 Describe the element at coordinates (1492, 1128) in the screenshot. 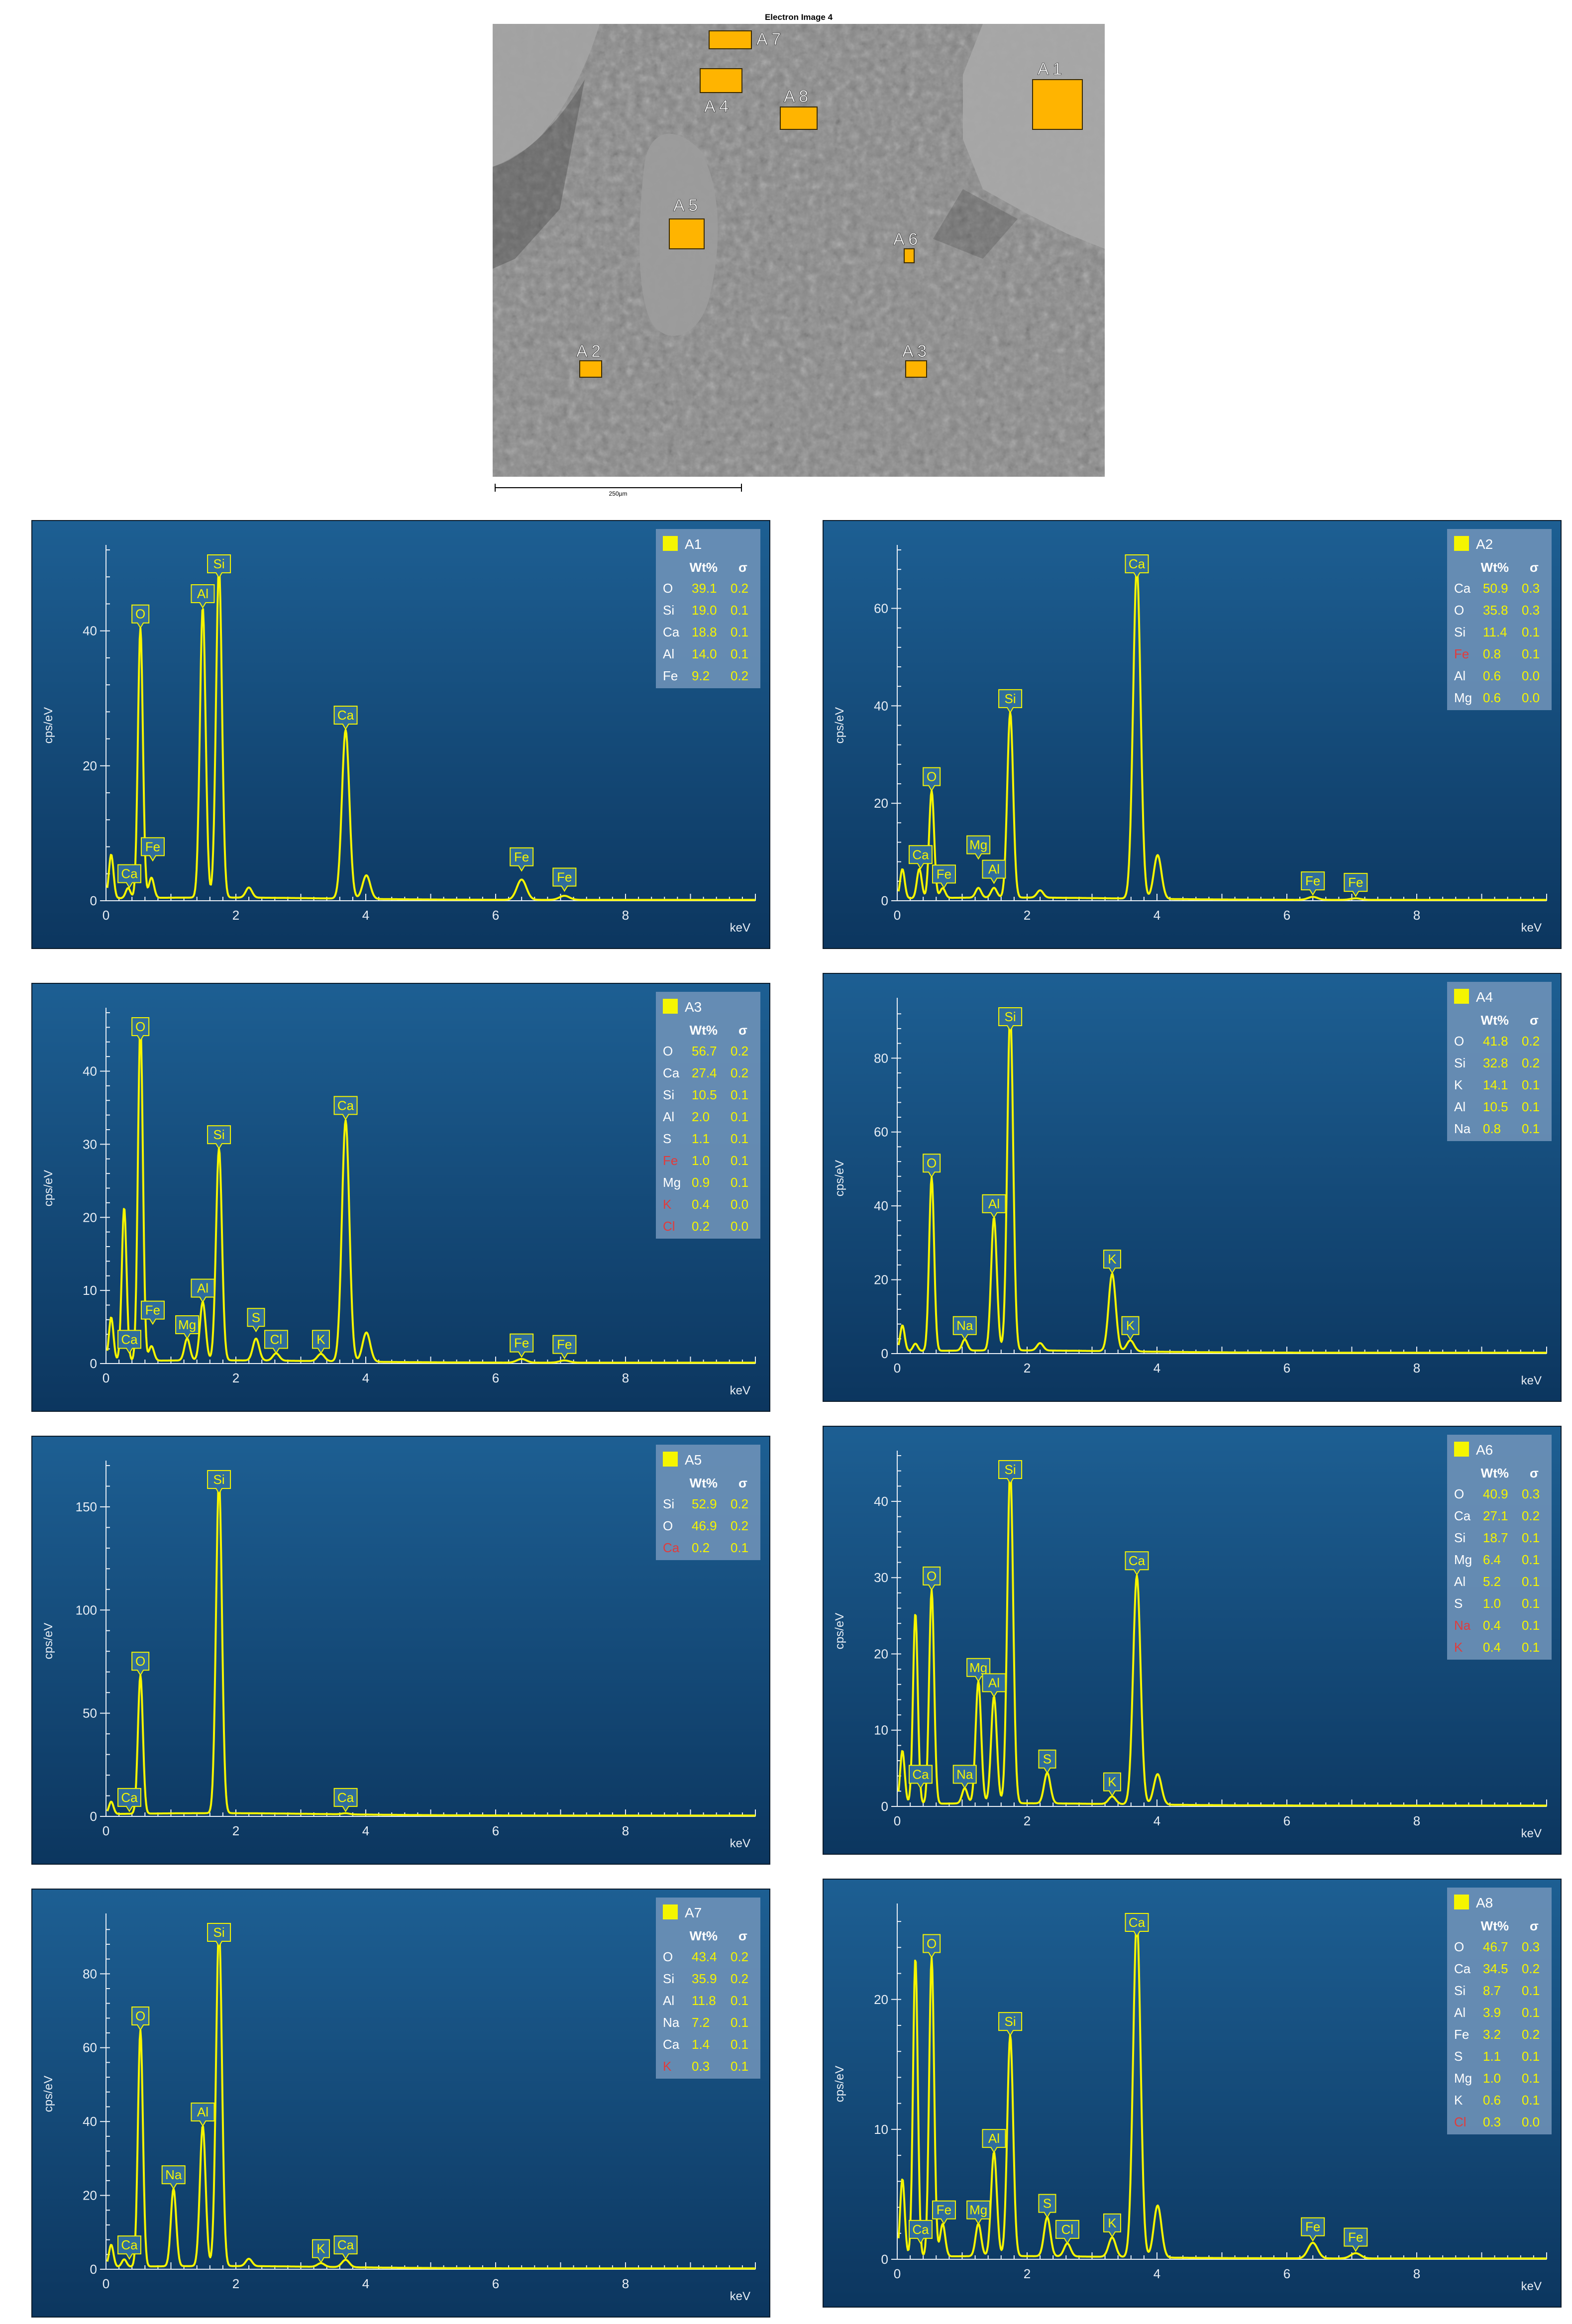

I see `legend-wt: 0.8` at that location.